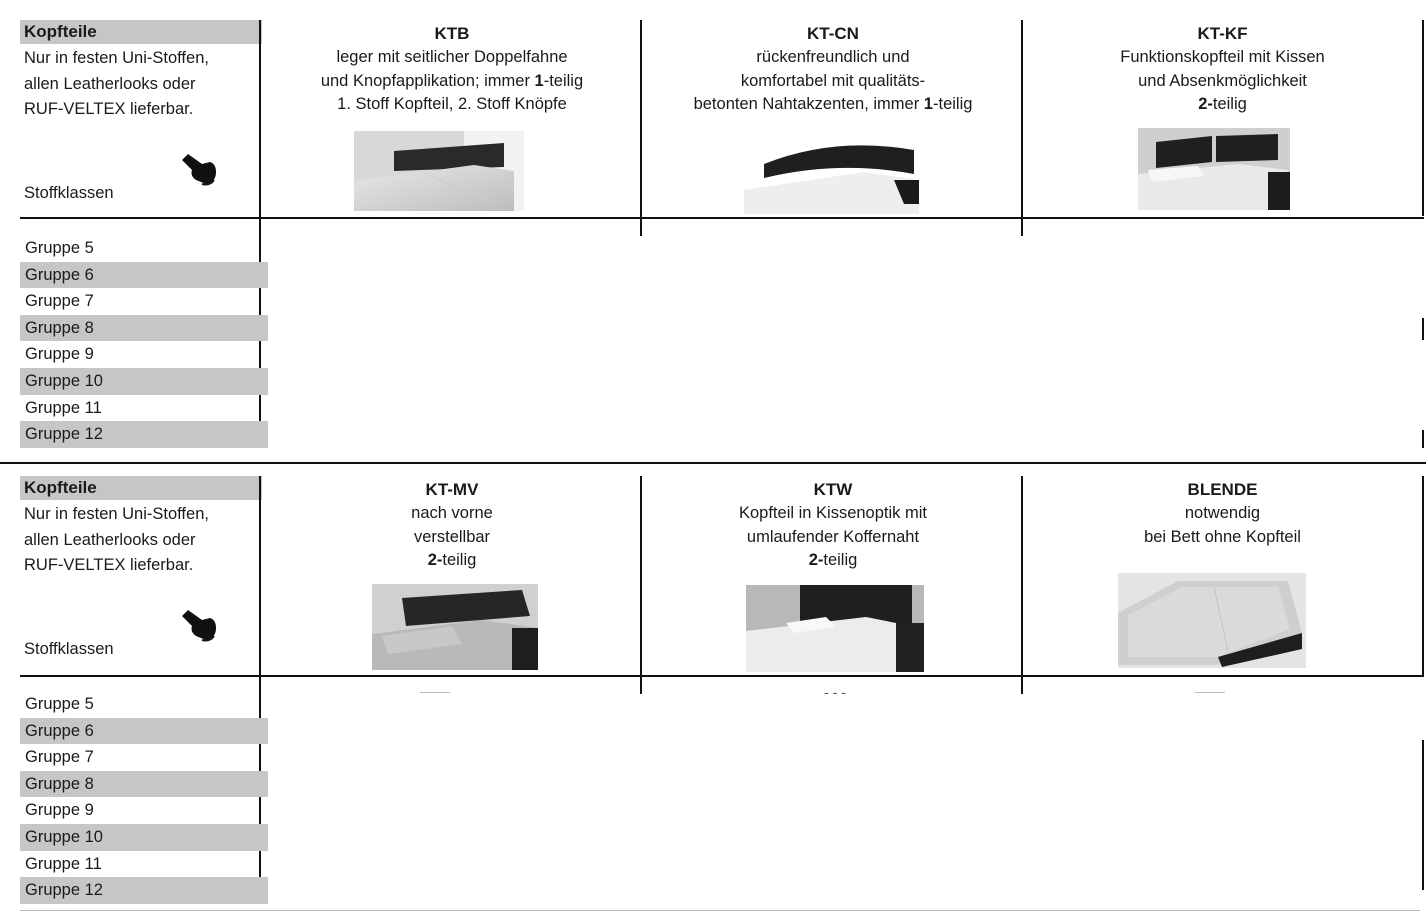  Describe the element at coordinates (439, 171) in the screenshot. I see `ktb-bed-image` at that location.